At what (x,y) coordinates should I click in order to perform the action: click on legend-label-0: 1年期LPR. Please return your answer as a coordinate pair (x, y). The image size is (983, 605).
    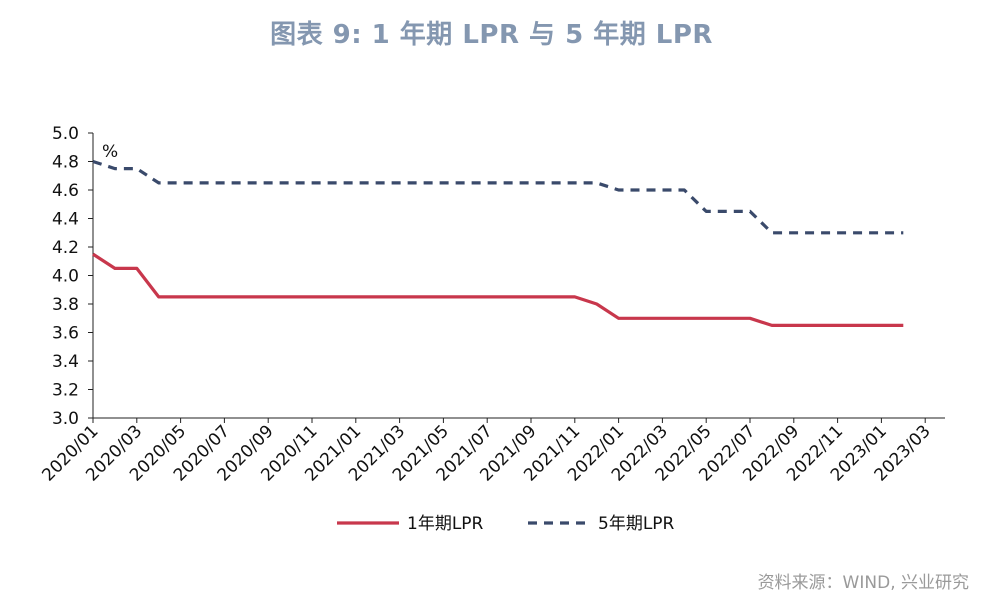
    Looking at the image, I should click on (445, 524).